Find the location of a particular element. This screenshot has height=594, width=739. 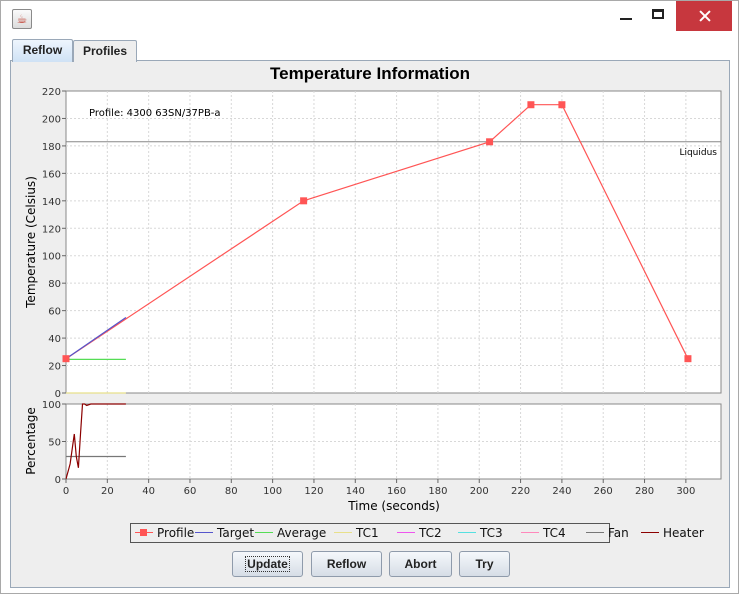

legend-label: TC4 is located at coordinates (554, 533).